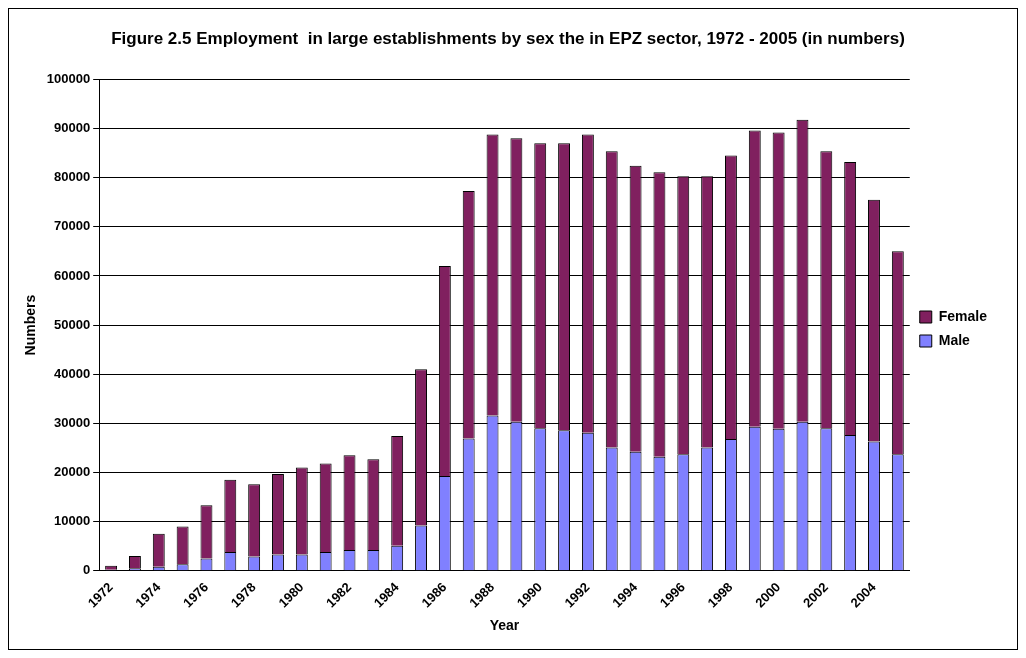 The width and height of the screenshot is (1026, 658). What do you see at coordinates (72, 324) in the screenshot?
I see `y-tick-label: 50000` at bounding box center [72, 324].